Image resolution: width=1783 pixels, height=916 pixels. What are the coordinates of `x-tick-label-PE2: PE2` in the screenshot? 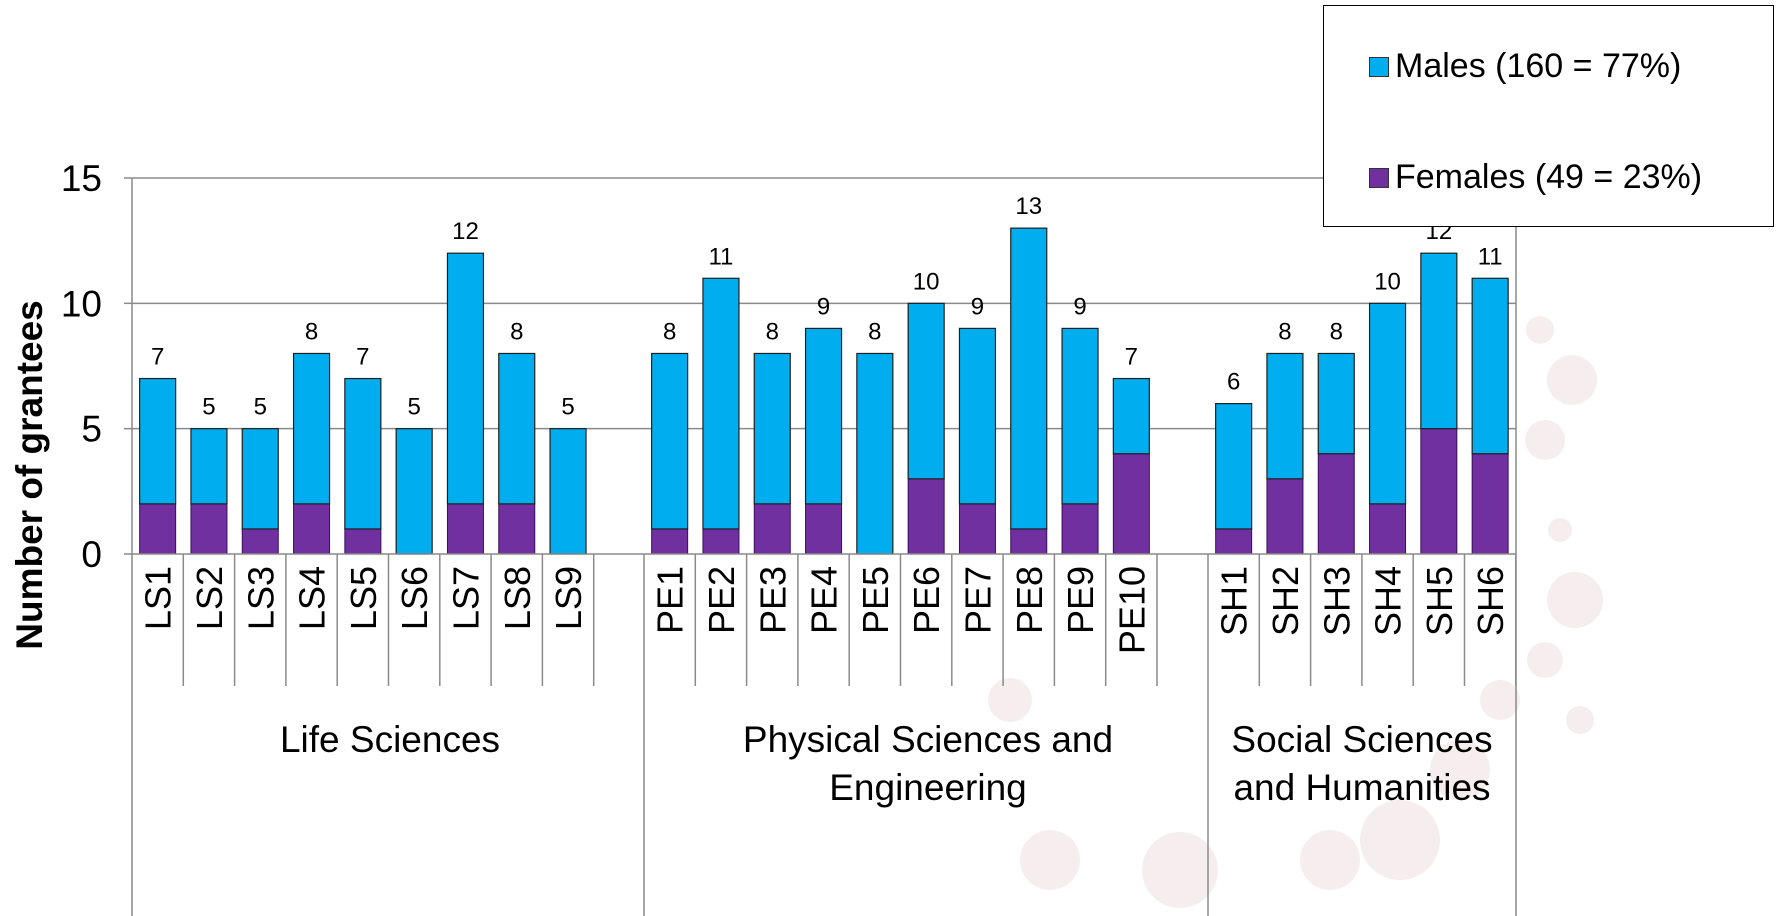 It's located at (721, 600).